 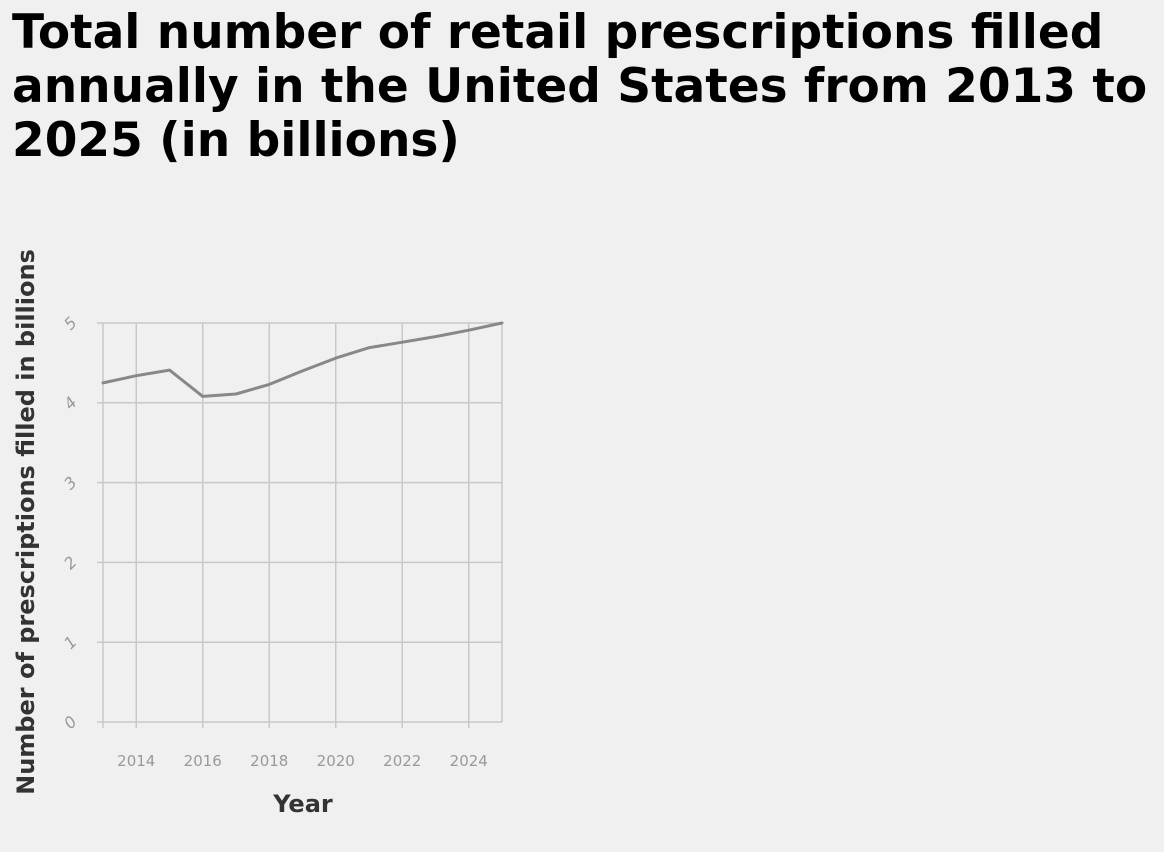 What do you see at coordinates (203, 761) in the screenshot?
I see `x-tick-label: 2016` at bounding box center [203, 761].